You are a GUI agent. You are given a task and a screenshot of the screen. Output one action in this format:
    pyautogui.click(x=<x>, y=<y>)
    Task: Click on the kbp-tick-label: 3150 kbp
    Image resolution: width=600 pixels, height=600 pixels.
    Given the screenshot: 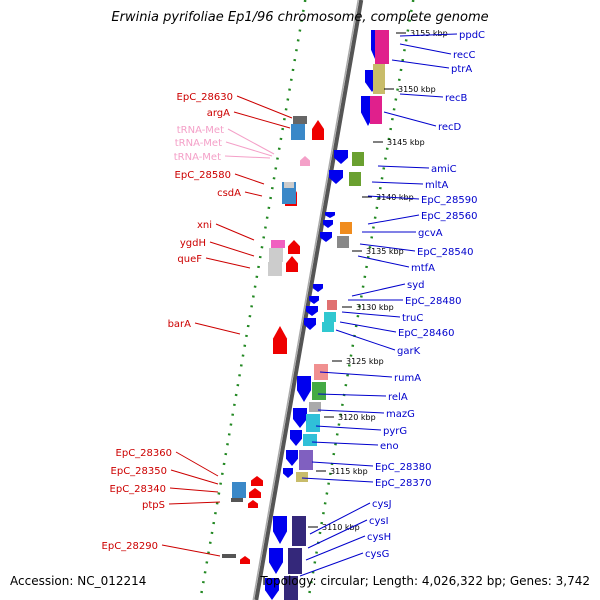 What is the action you would take?
    pyautogui.click(x=417, y=89)
    